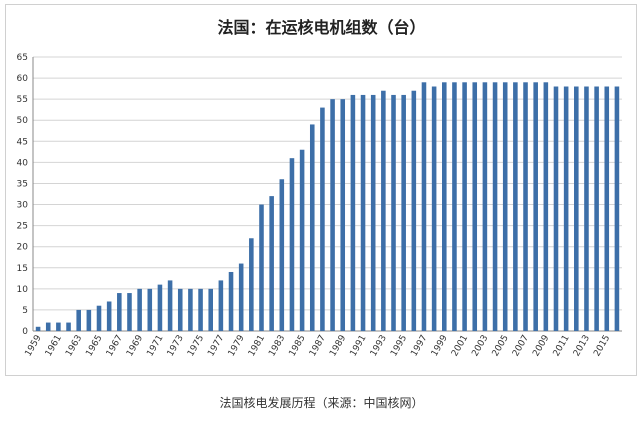  Describe the element at coordinates (298, 346) in the screenshot. I see `x-tick-label: 1985` at that location.